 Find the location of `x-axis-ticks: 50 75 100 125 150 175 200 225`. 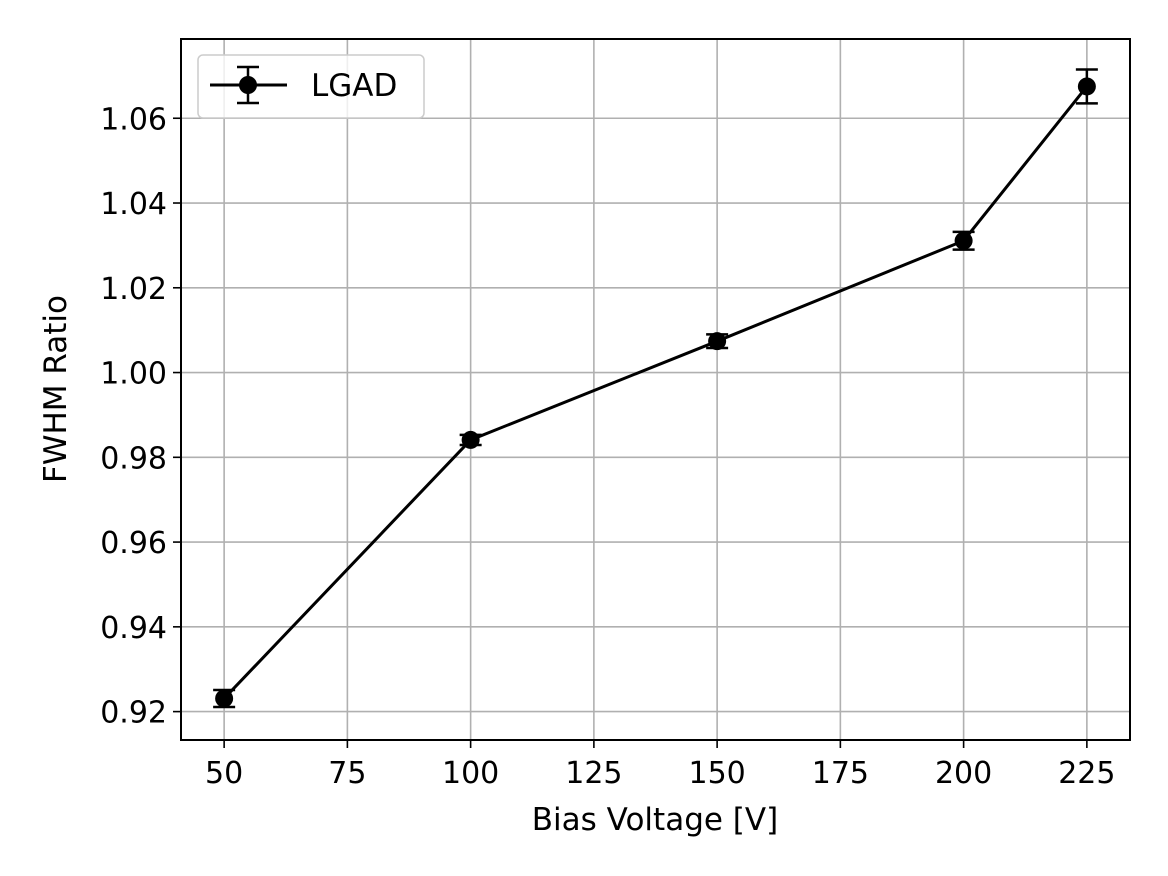

x-axis-ticks: 50 75 100 125 150 175 200 225 is located at coordinates (660, 765).